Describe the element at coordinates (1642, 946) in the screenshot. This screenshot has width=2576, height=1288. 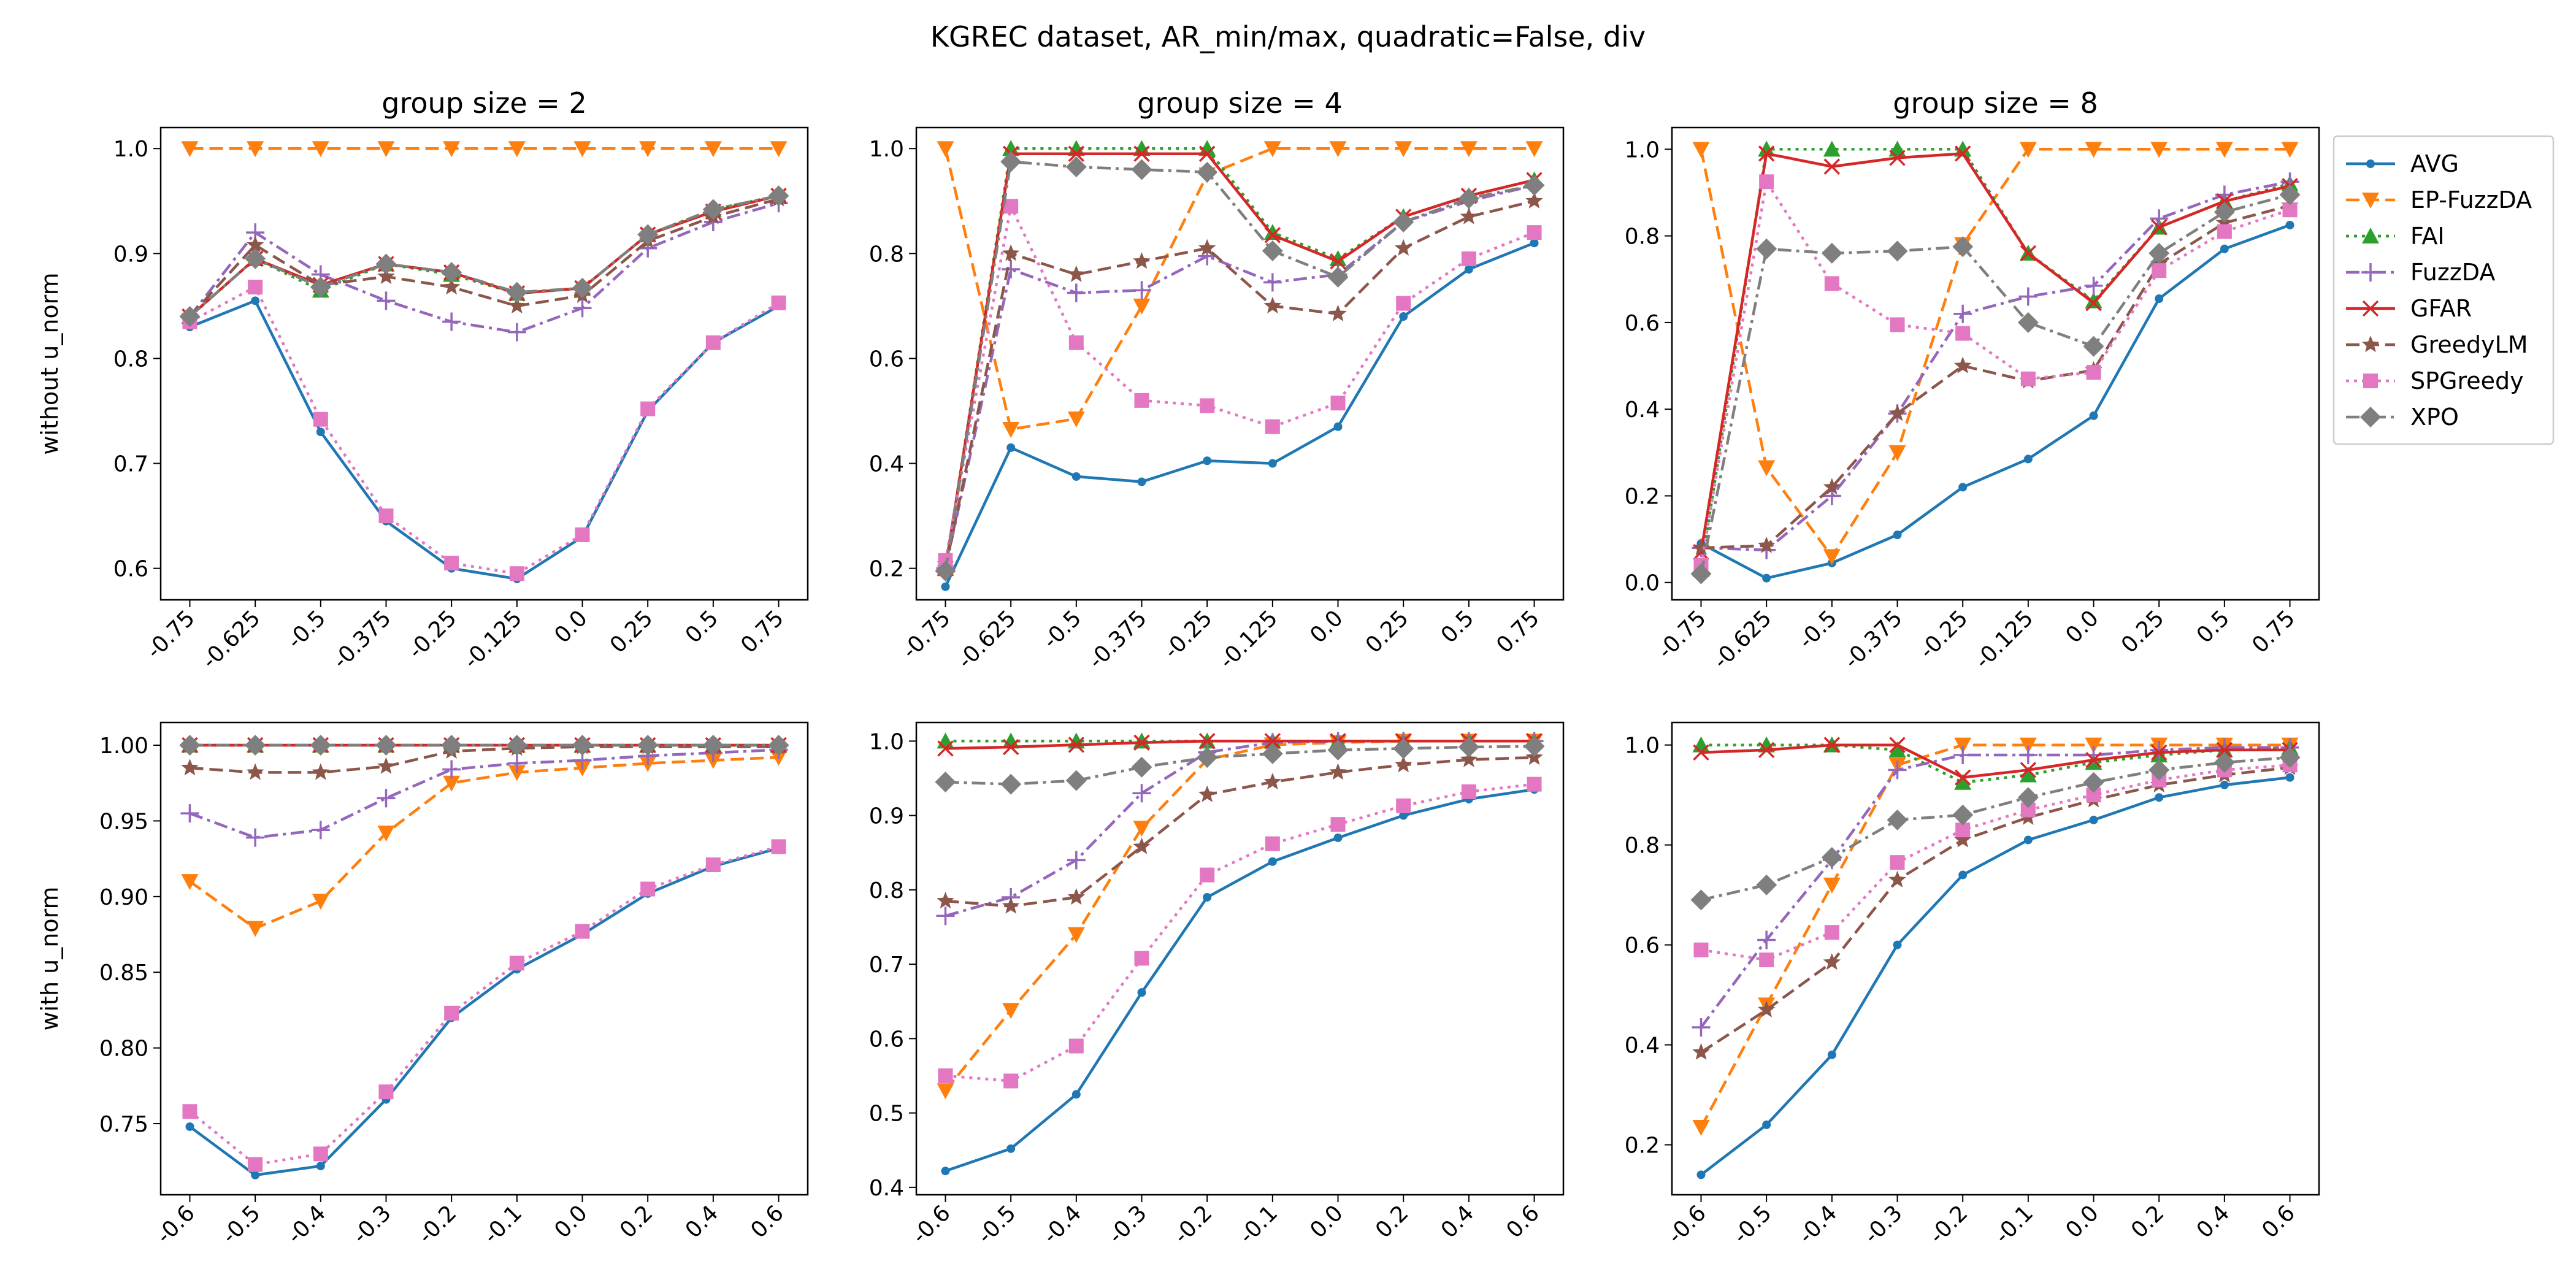
I see `y-tick-label: 0.6` at that location.